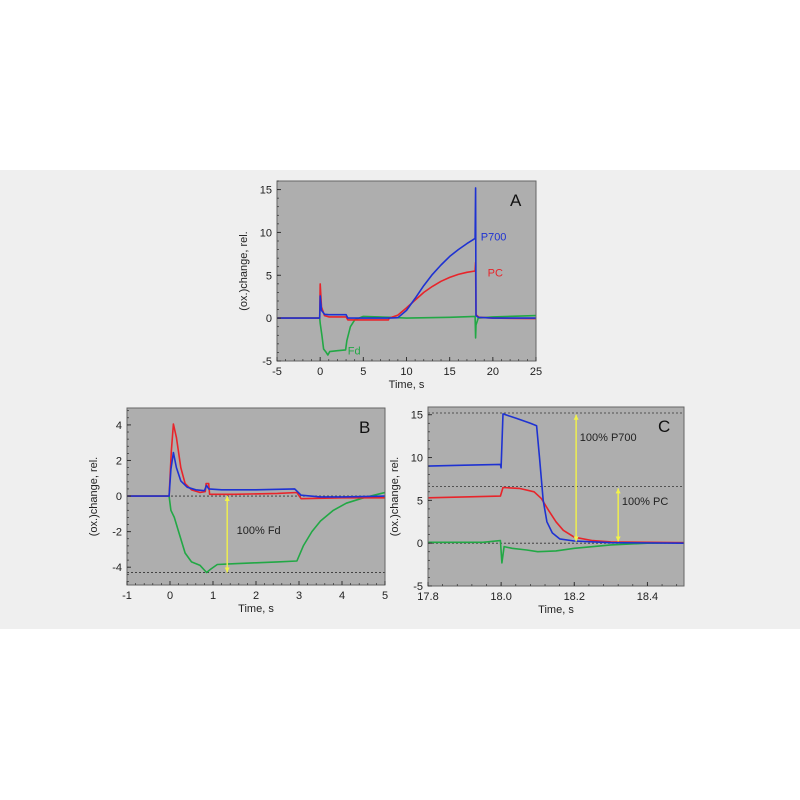 The width and height of the screenshot is (800, 800). I want to click on x-tick-label: 25, so click(536, 372).